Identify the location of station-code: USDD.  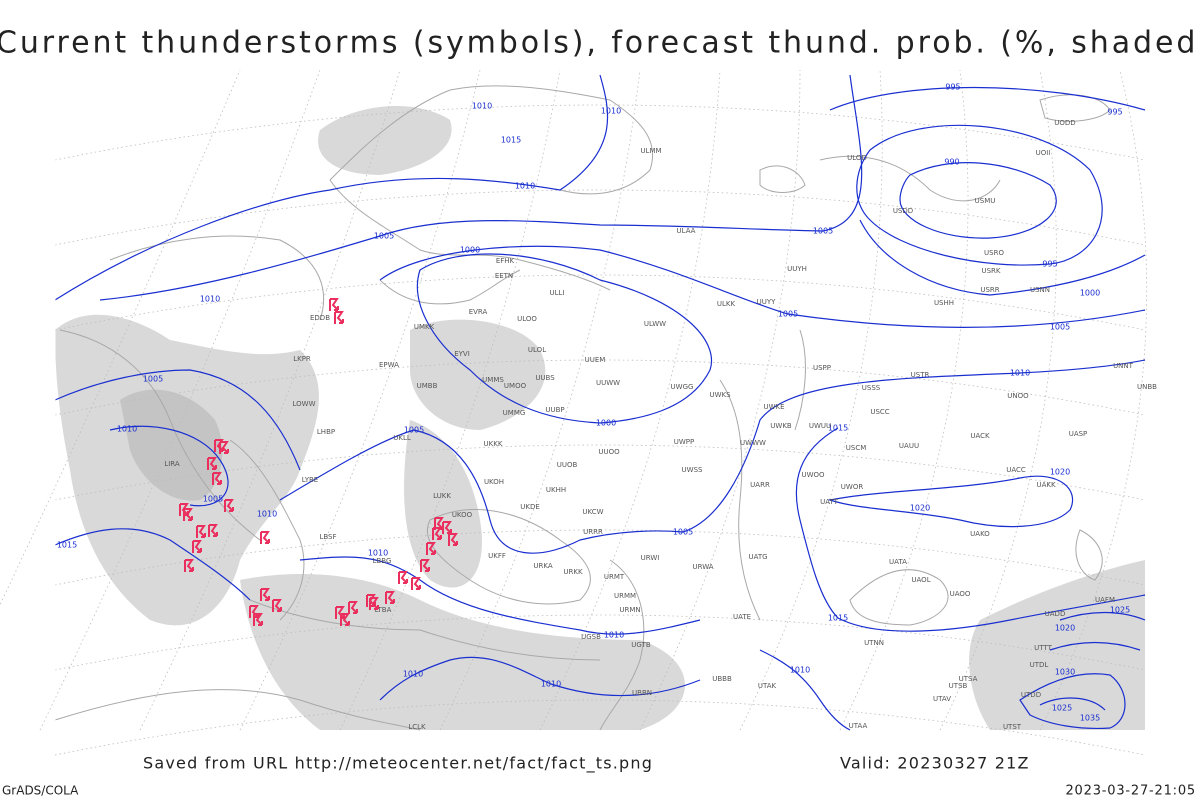
(903, 211).